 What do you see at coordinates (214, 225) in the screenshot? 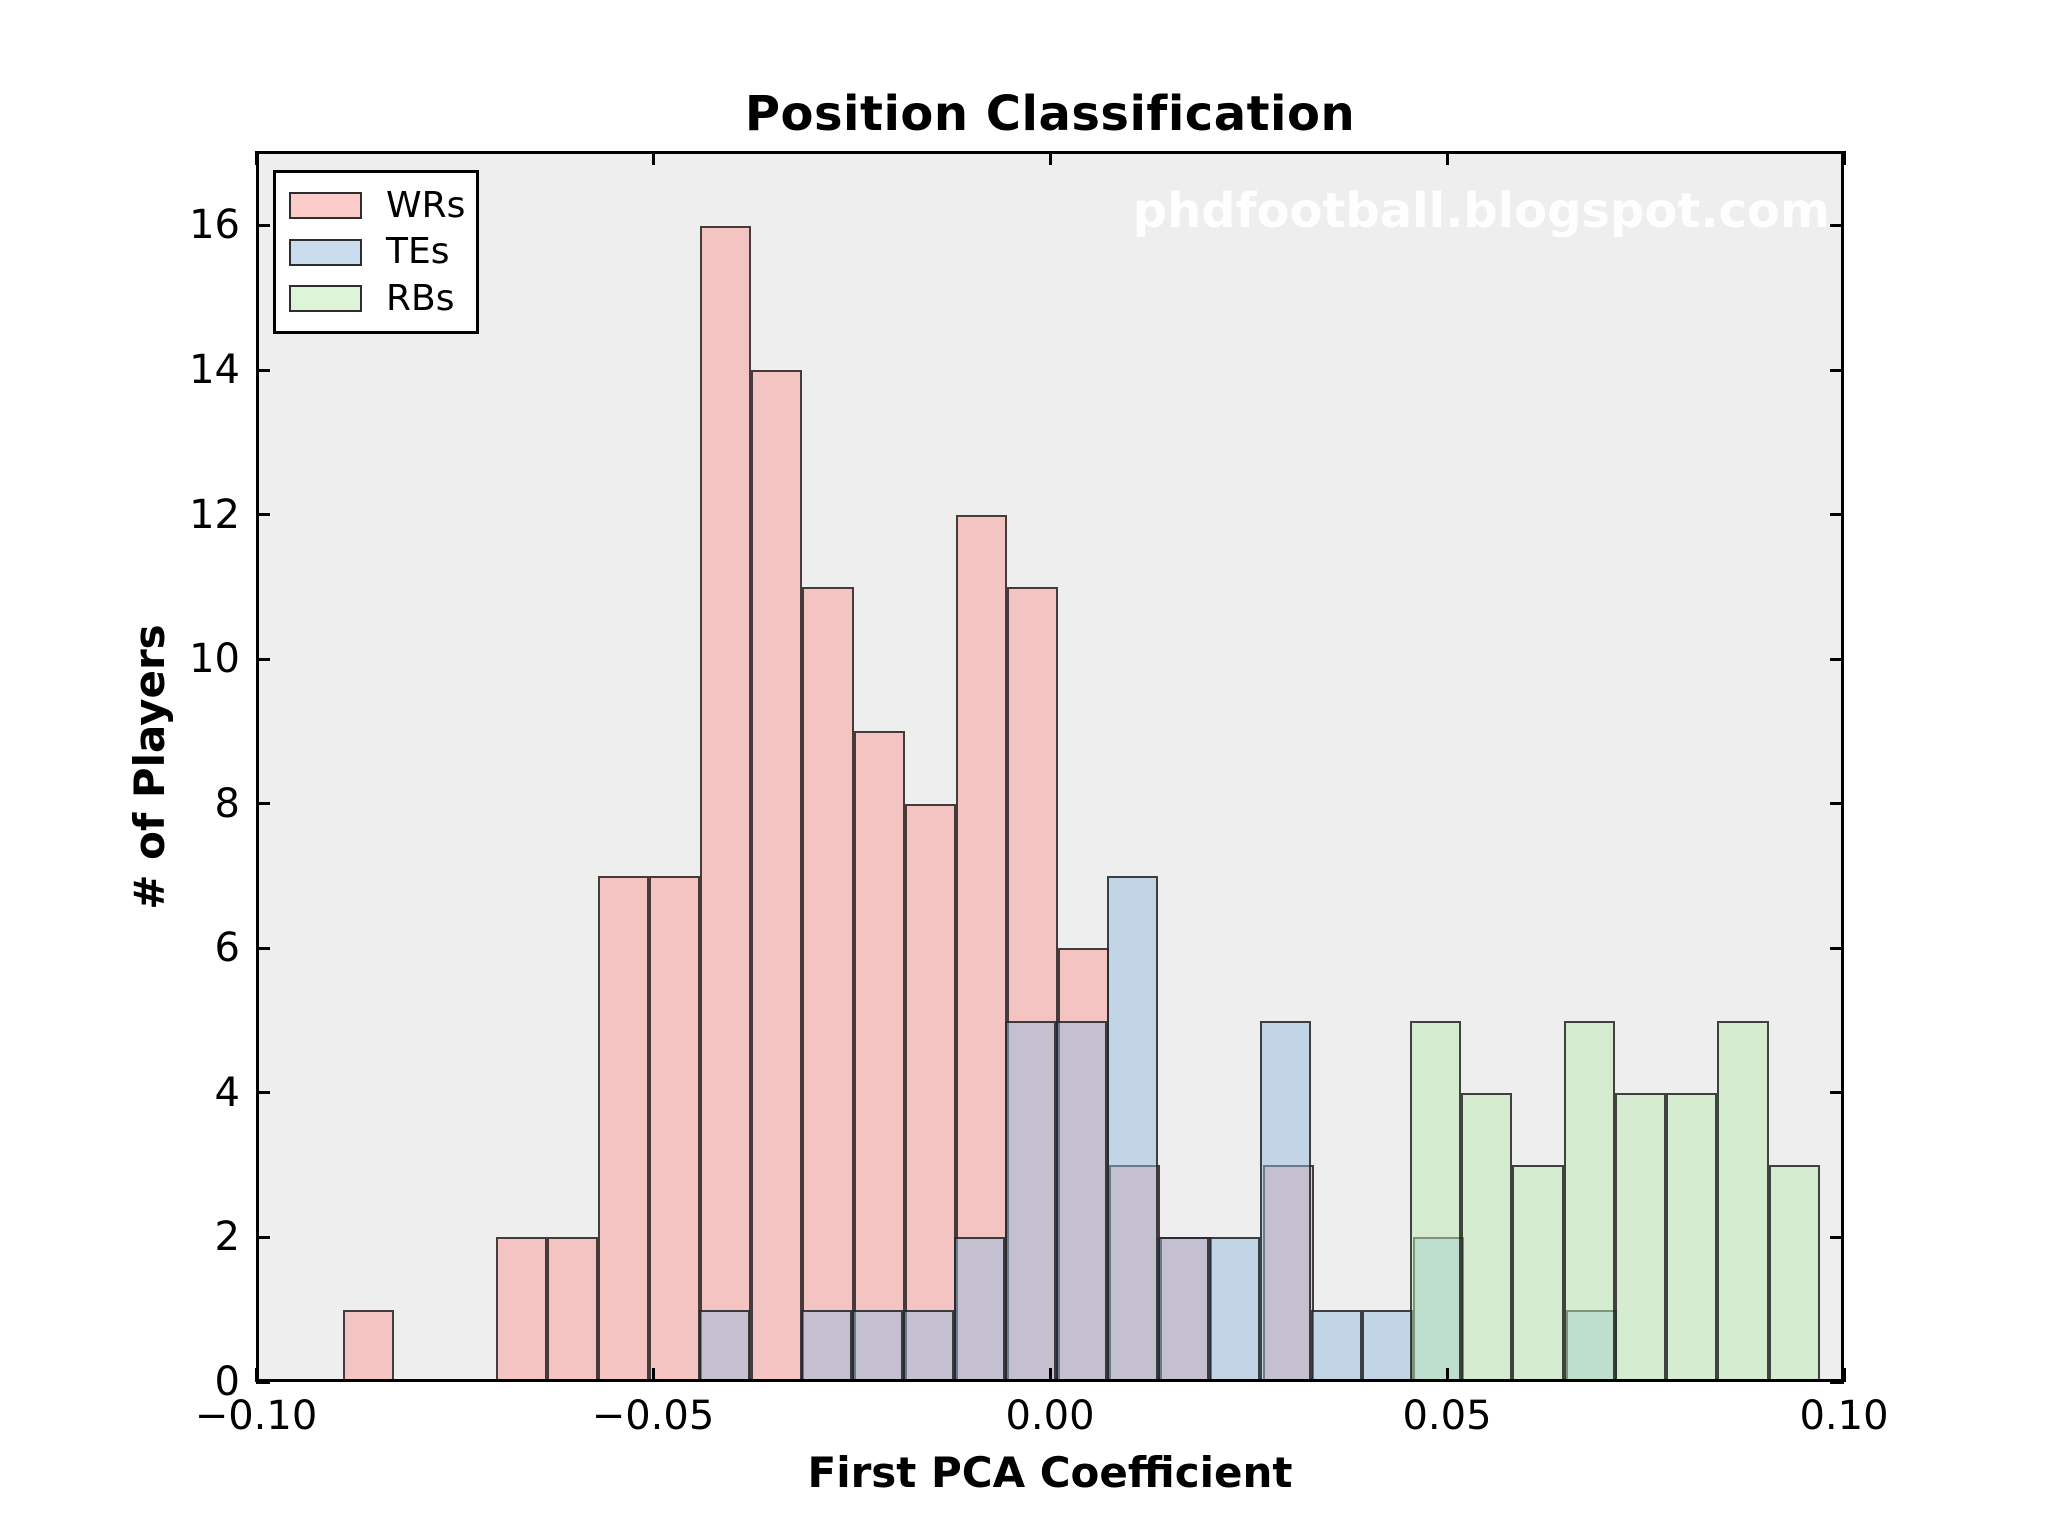
I see `y-tick-label: 16` at bounding box center [214, 225].